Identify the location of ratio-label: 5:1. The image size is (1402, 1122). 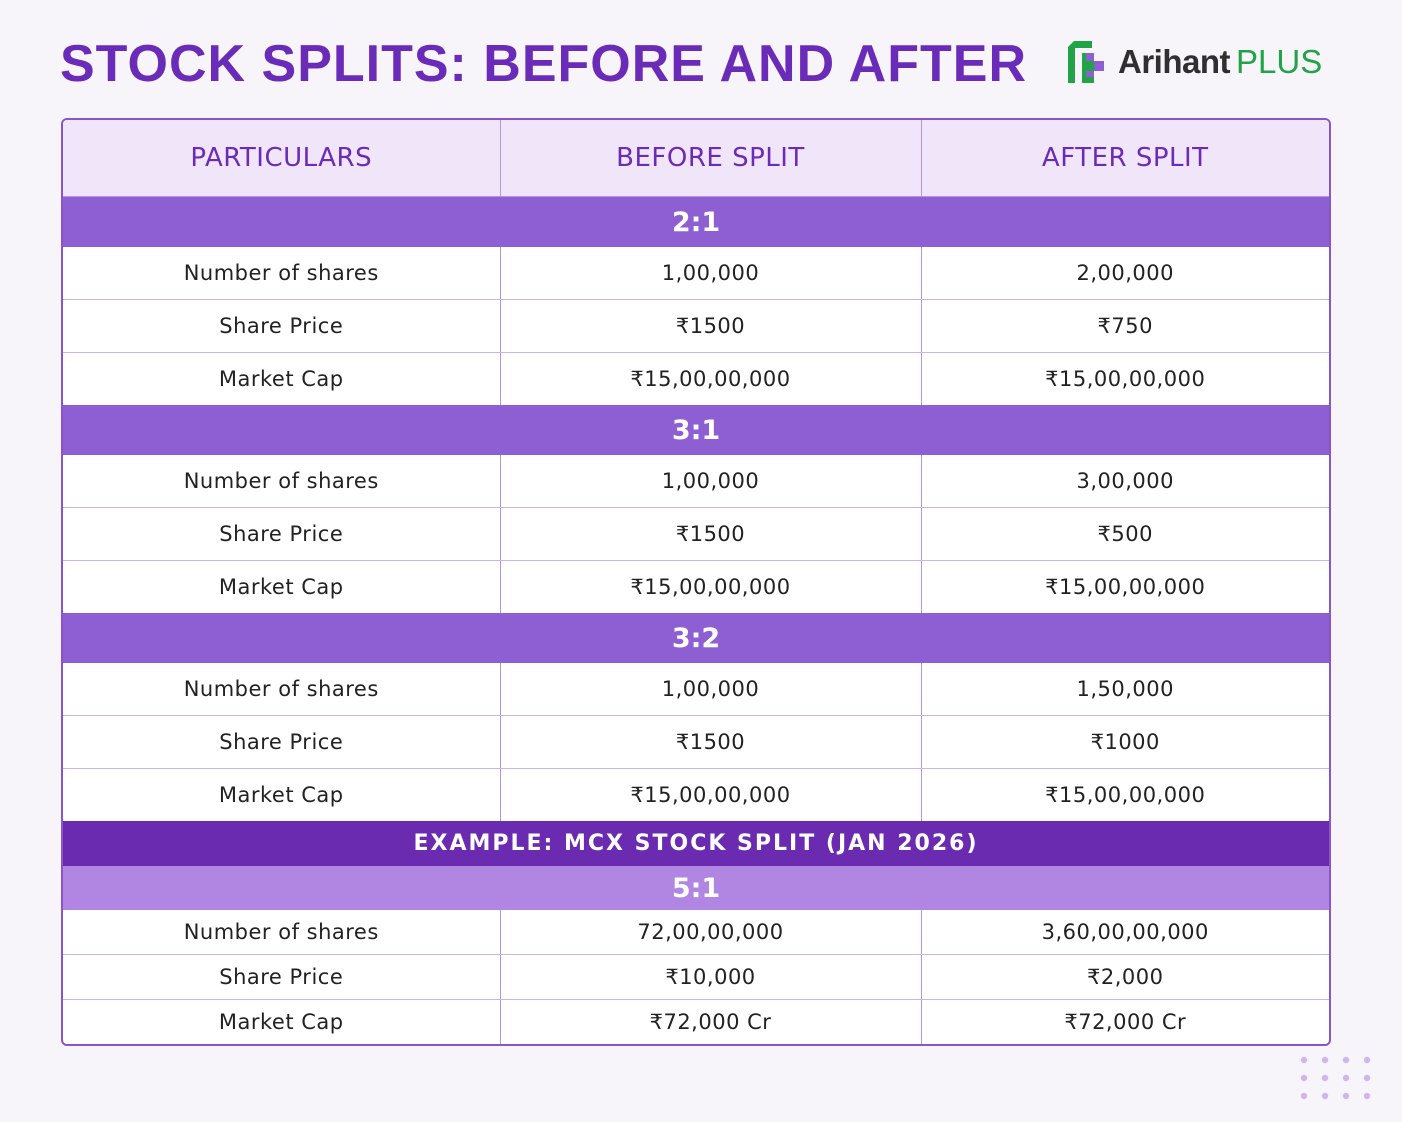
(696, 888).